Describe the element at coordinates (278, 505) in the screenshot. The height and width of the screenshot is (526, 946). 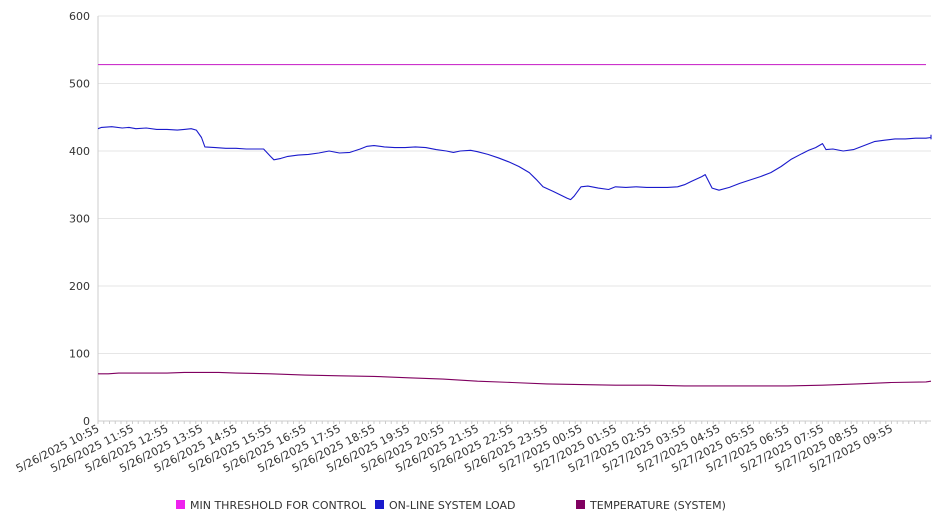
I see `legend-label: MIN THRESHOLD FOR CONTROL` at that location.